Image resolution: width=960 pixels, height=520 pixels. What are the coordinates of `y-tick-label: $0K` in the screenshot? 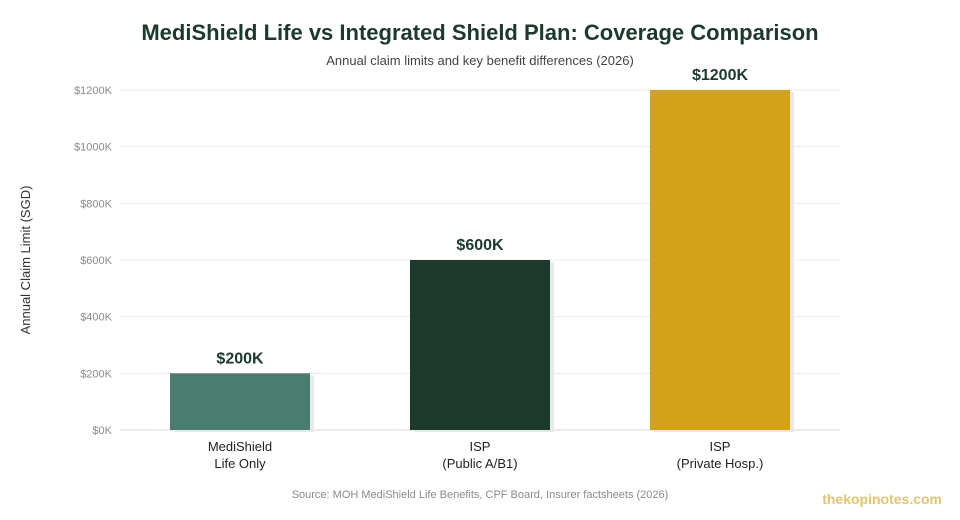 It's located at (102, 431).